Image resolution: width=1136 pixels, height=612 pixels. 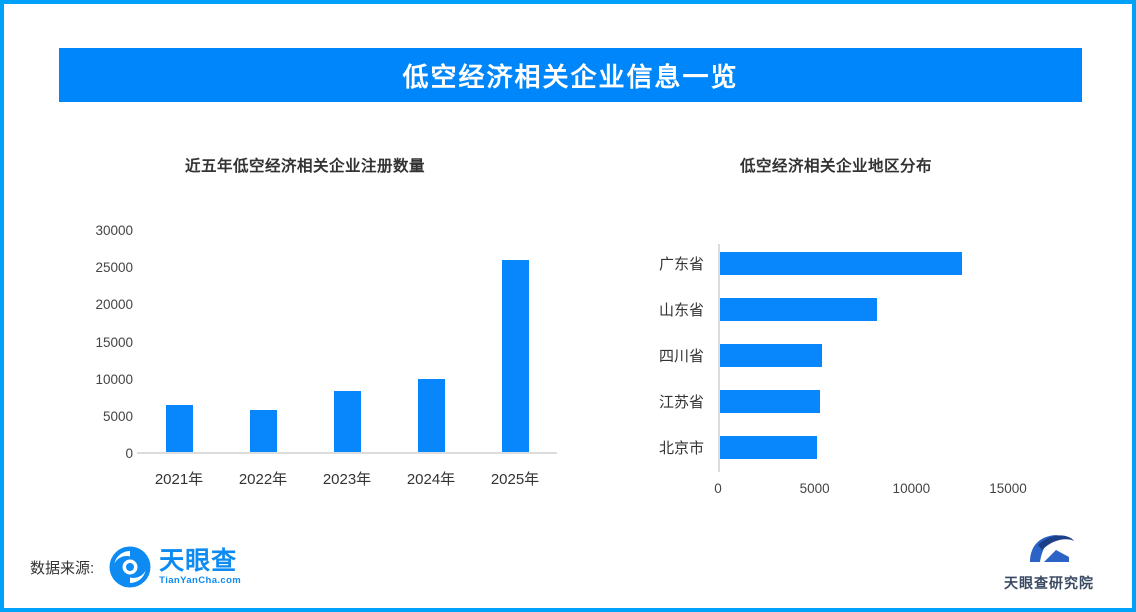 What do you see at coordinates (1052, 548) in the screenshot?
I see `research-institute-mark-icon` at bounding box center [1052, 548].